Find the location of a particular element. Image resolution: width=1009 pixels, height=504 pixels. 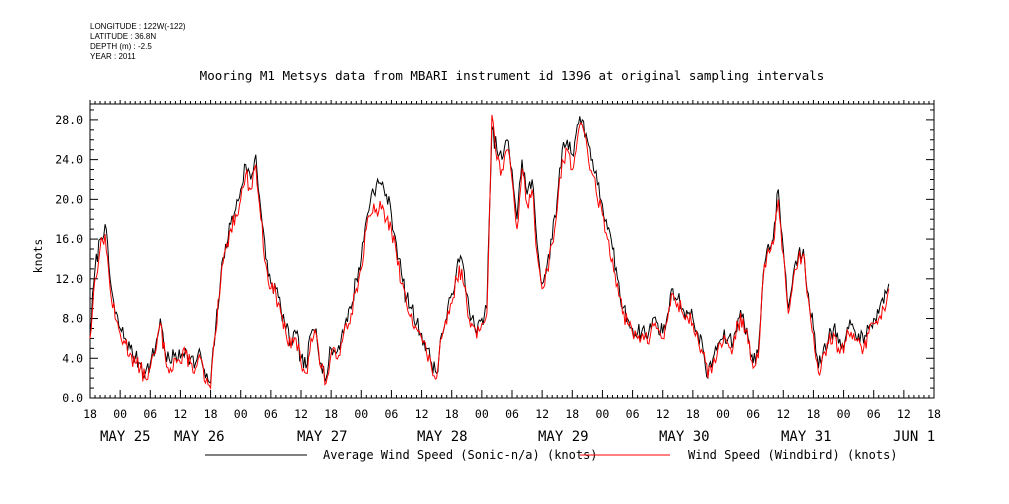

date-label: MAY 30 is located at coordinates (684, 437).